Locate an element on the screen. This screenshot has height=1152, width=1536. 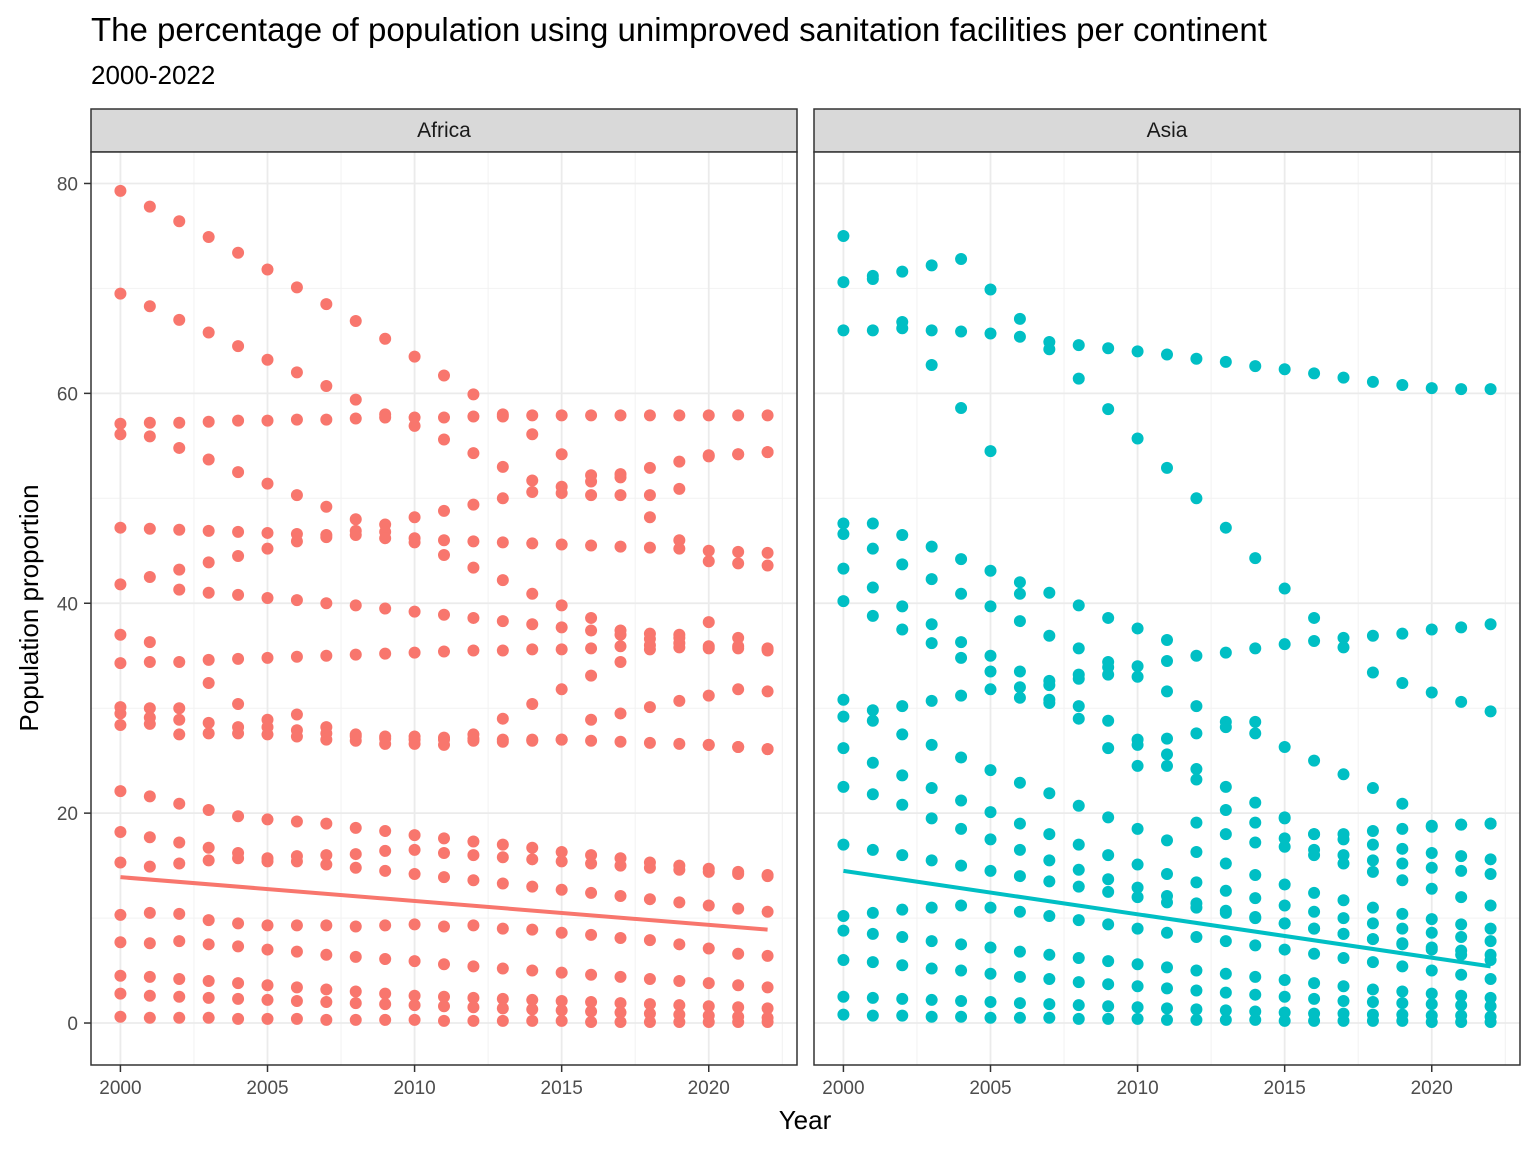
strip-label-africa: Africa is located at coordinates (444, 130).